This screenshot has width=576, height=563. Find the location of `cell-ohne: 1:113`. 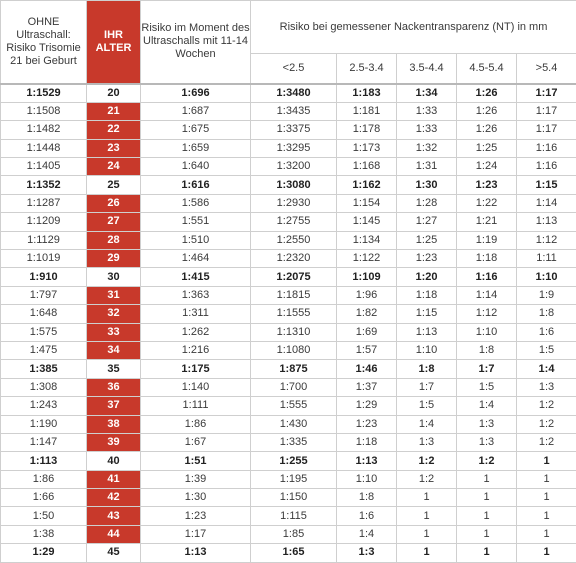

cell-ohne: 1:113 is located at coordinates (44, 461).